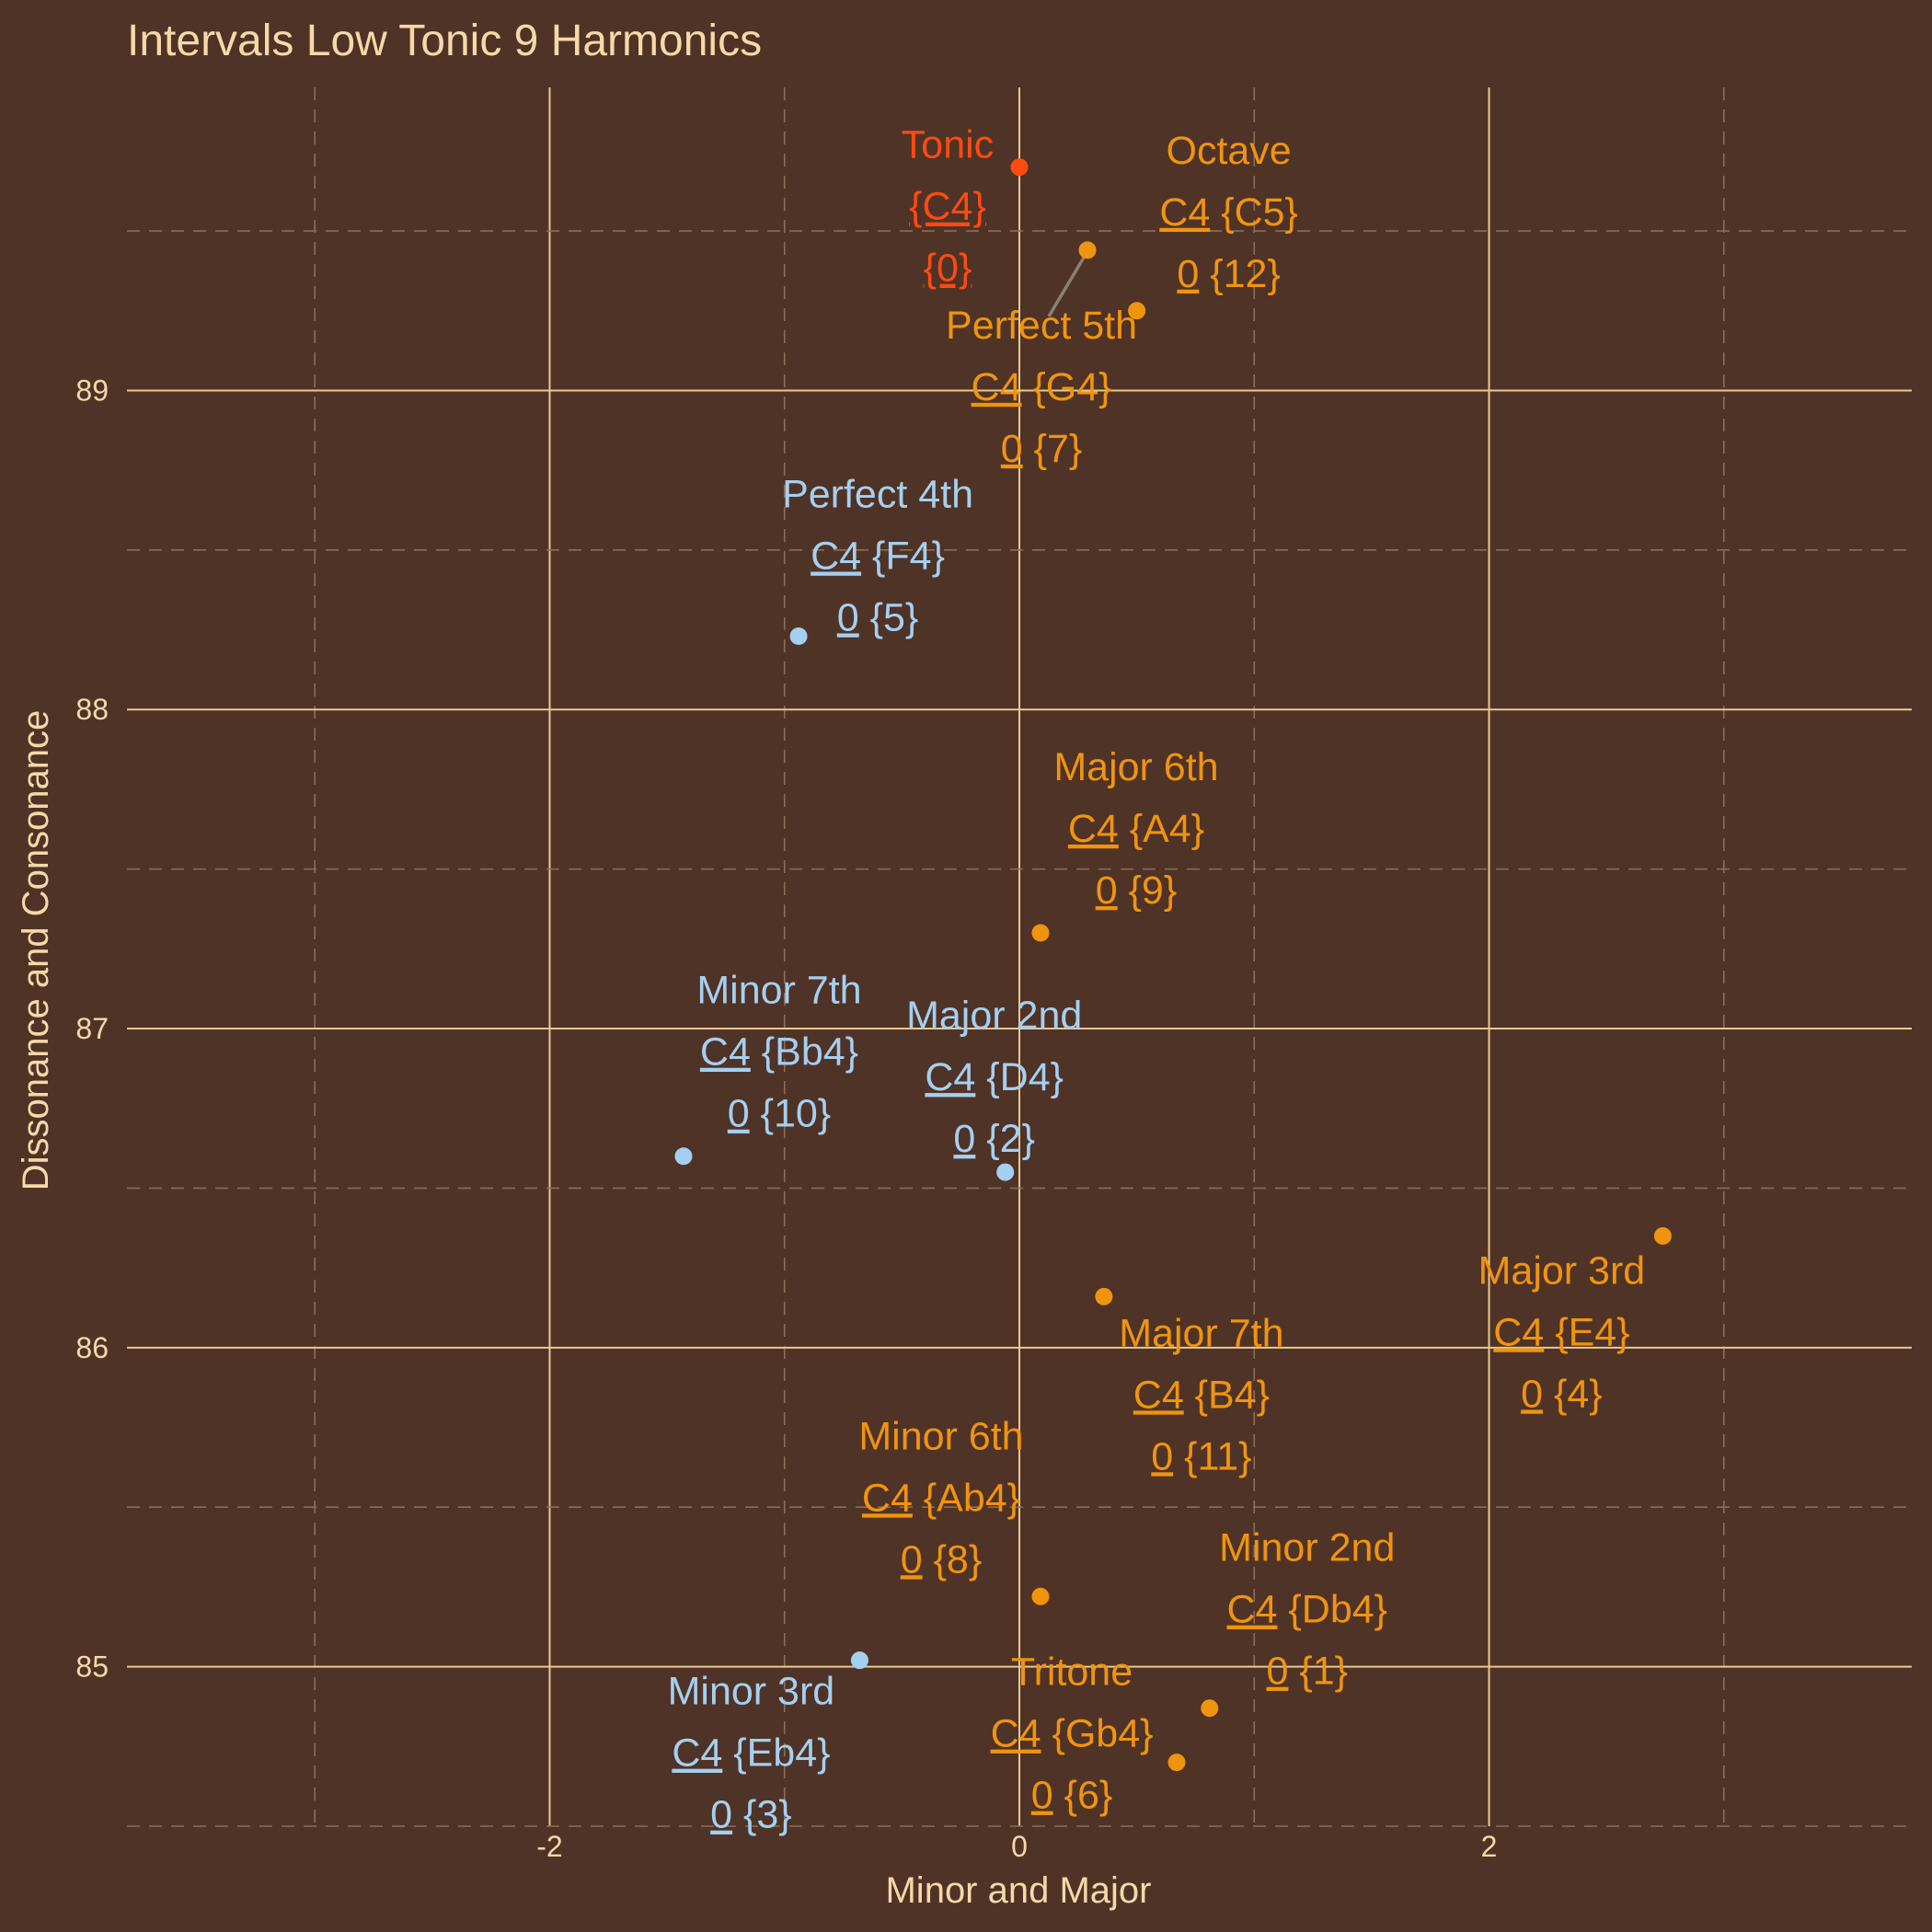  I want to click on point-label-name: Perfect 4th, so click(877, 494).